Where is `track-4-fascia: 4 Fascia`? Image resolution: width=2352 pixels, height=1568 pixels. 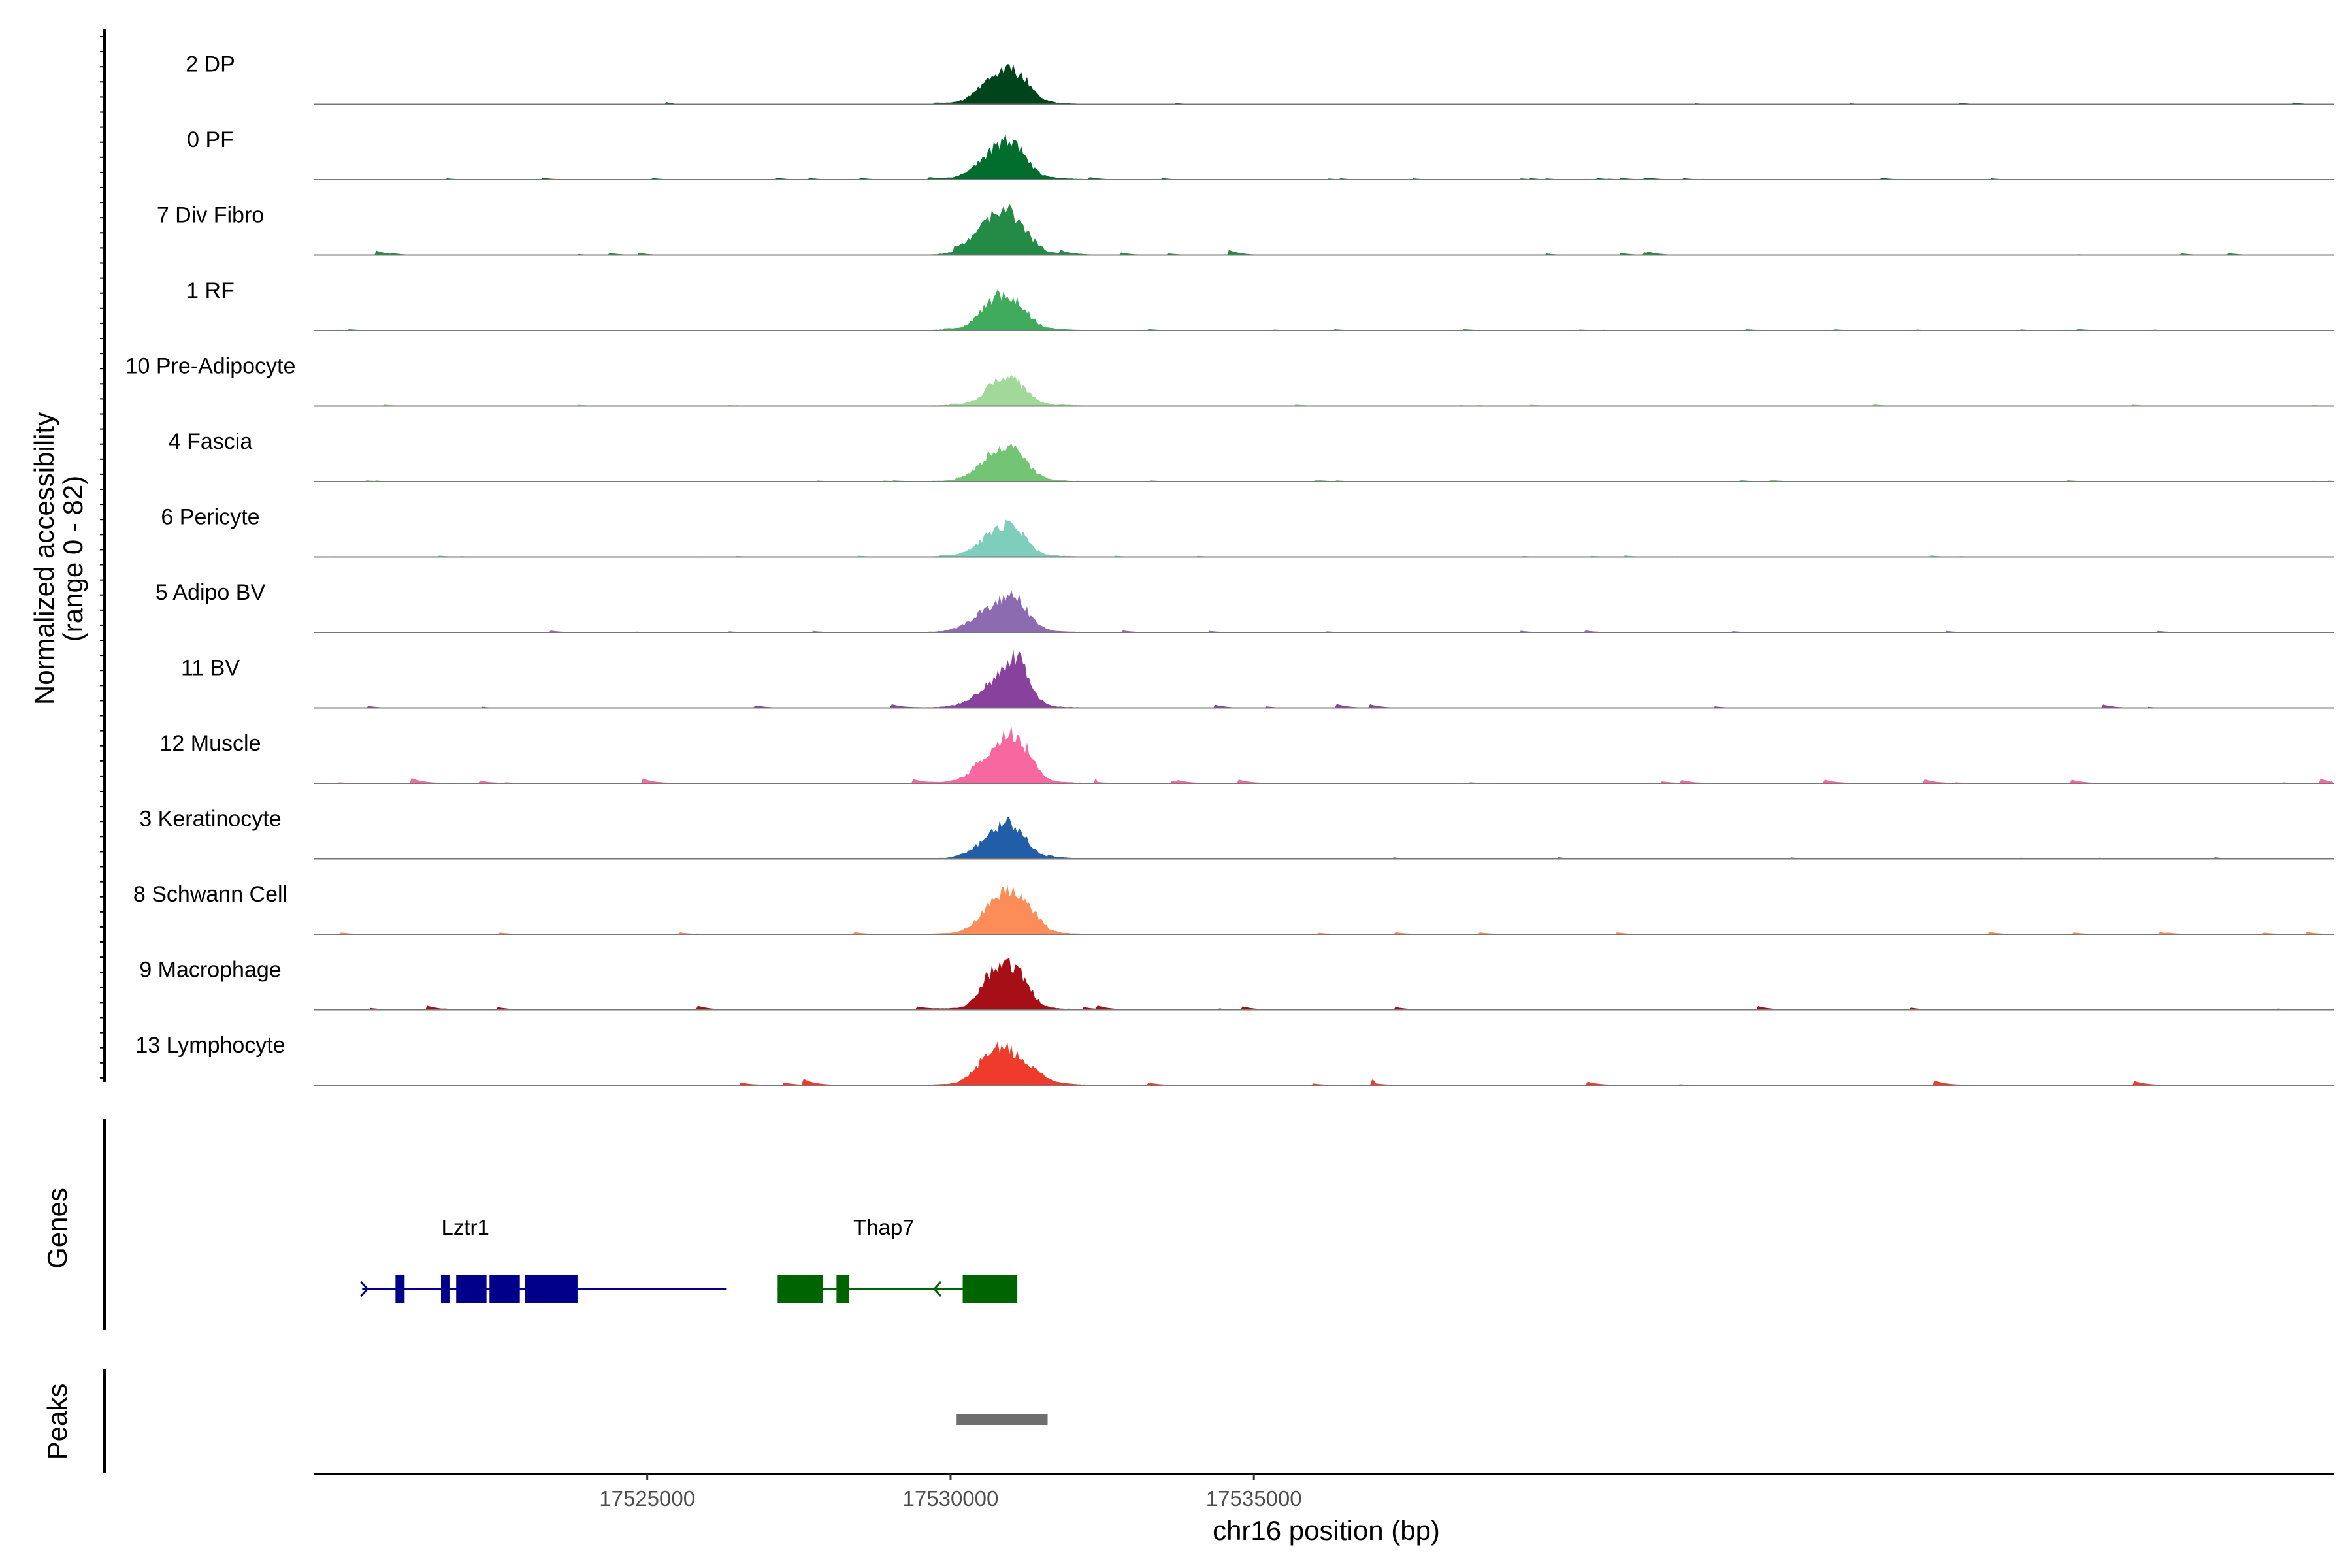
track-4-fascia: 4 Fascia is located at coordinates (1251, 455).